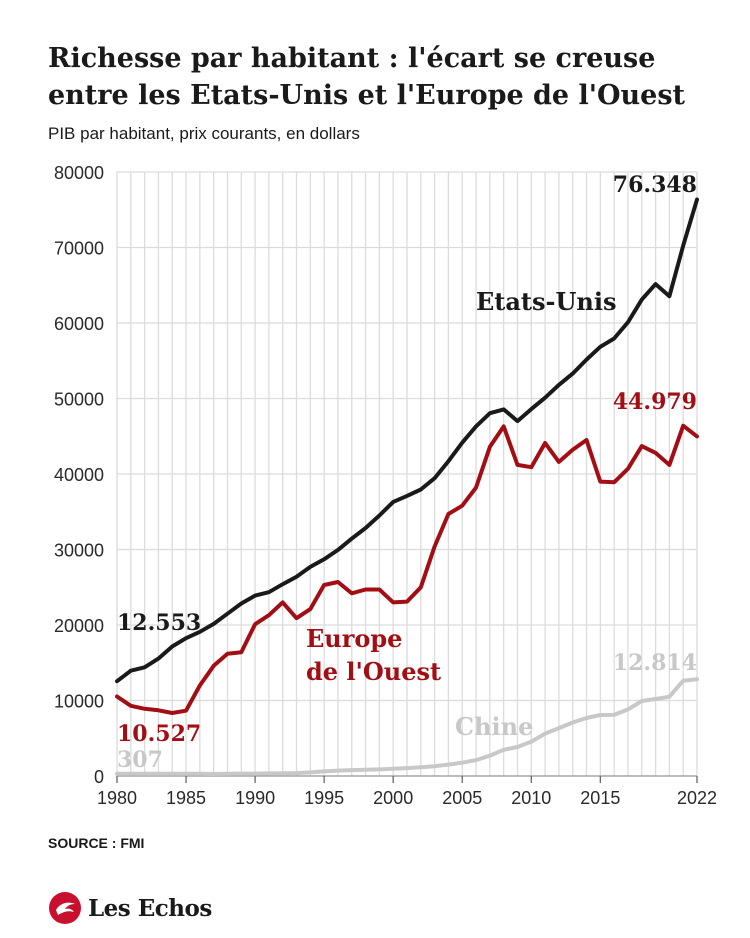 The width and height of the screenshot is (750, 938). What do you see at coordinates (79, 324) in the screenshot?
I see `y-tick-label: 60000` at bounding box center [79, 324].